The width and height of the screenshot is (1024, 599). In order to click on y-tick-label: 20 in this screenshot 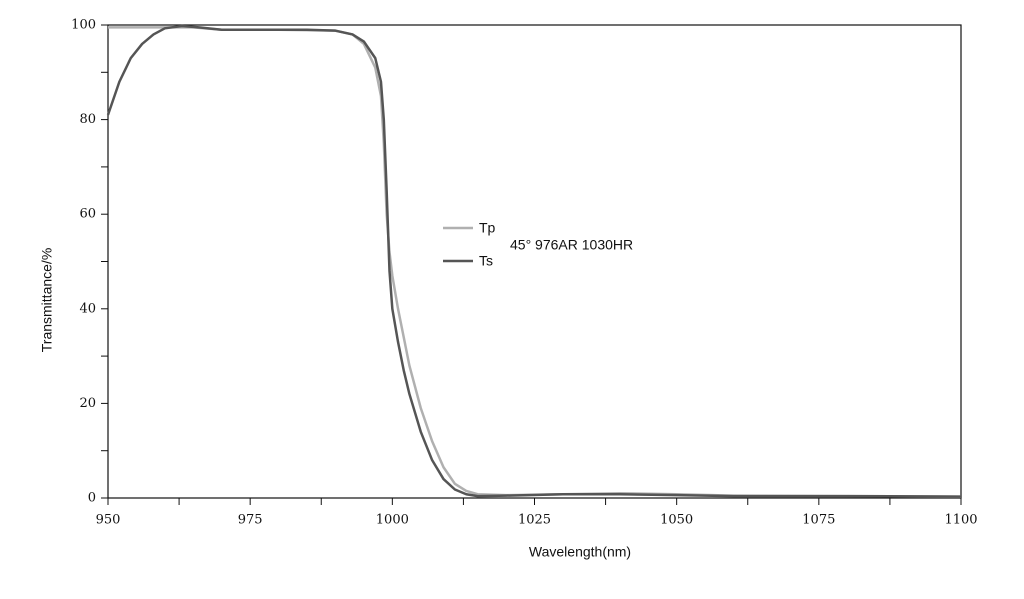, I will do `click(87, 403)`.